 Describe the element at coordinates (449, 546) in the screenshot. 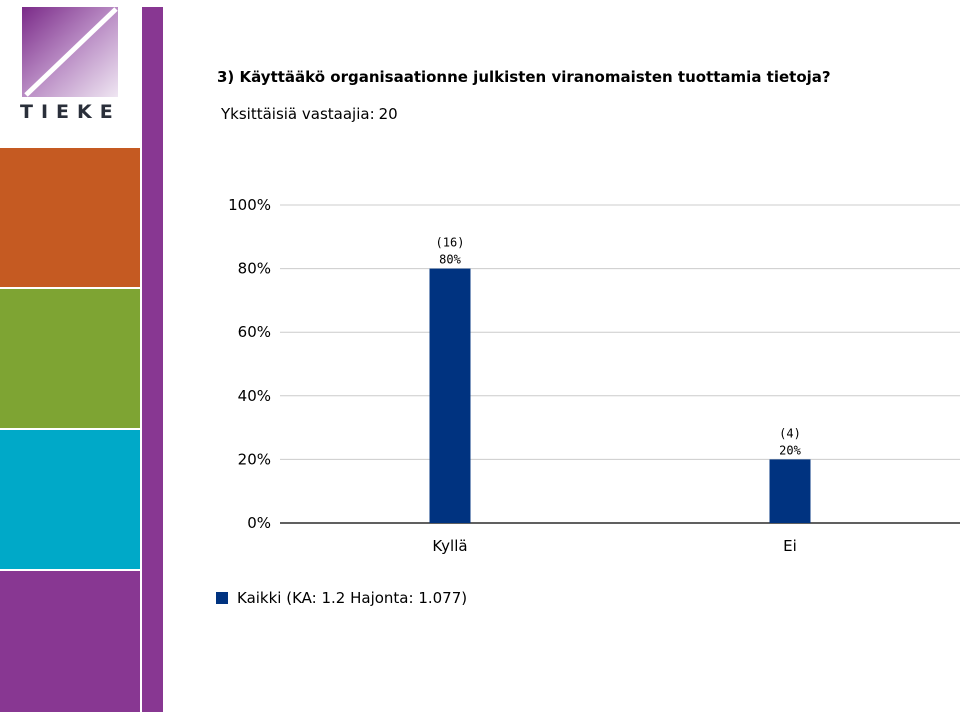

I see `x-tick-label: Kyllä` at that location.